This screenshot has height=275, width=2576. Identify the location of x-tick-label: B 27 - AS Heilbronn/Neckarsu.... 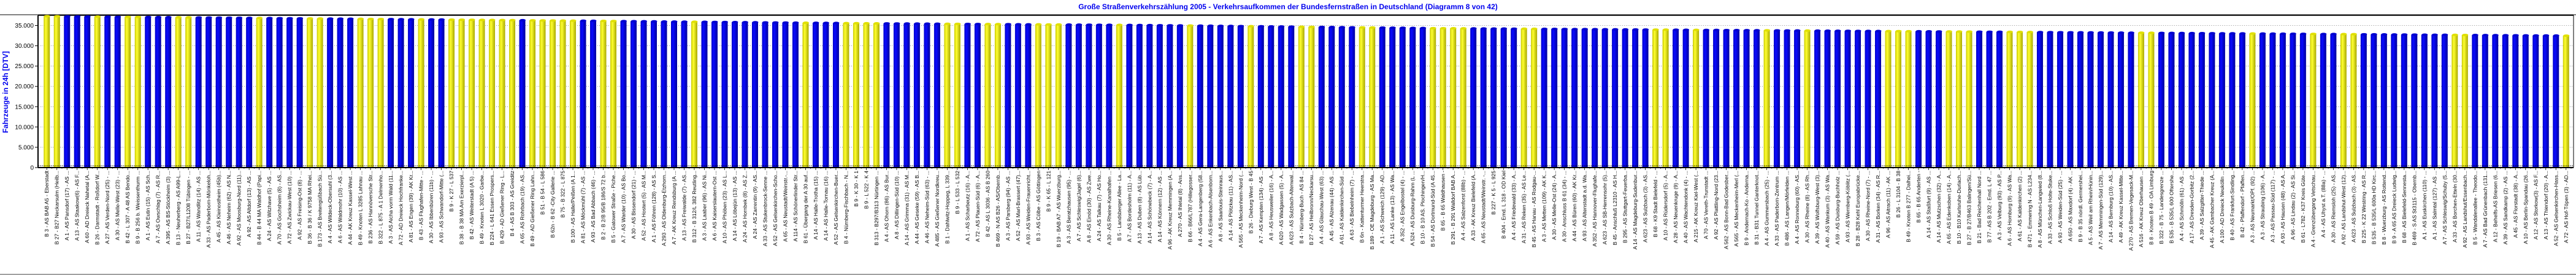
(1311, 208).